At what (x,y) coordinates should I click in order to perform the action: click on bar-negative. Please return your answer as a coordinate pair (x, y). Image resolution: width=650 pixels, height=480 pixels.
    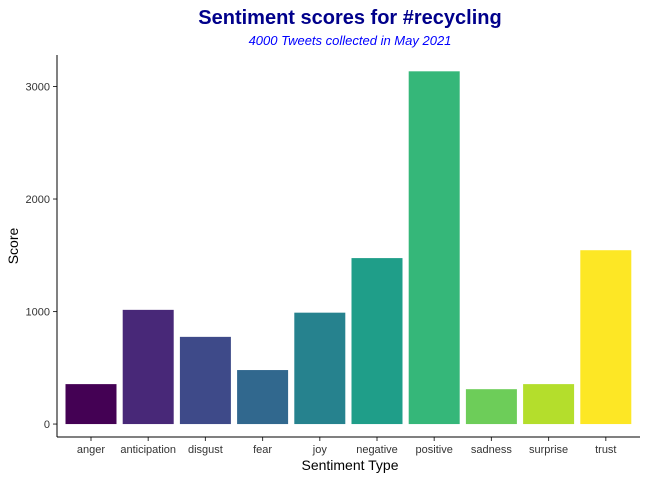
    Looking at the image, I should click on (377, 341).